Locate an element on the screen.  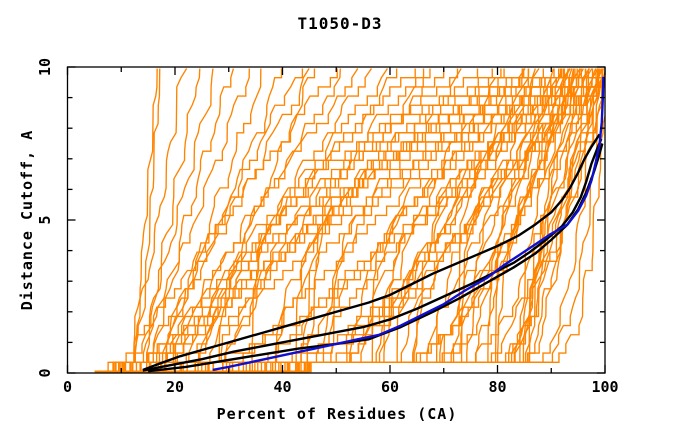
x-tick-label: 40 is located at coordinates (282, 387).